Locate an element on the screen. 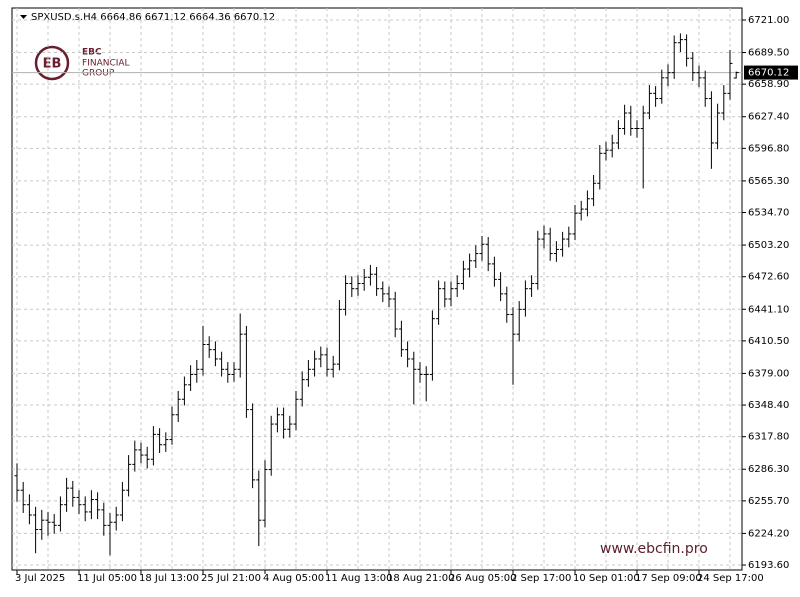 The width and height of the screenshot is (800, 597). x-tick-label: 3 Jul 2025 is located at coordinates (40, 578).